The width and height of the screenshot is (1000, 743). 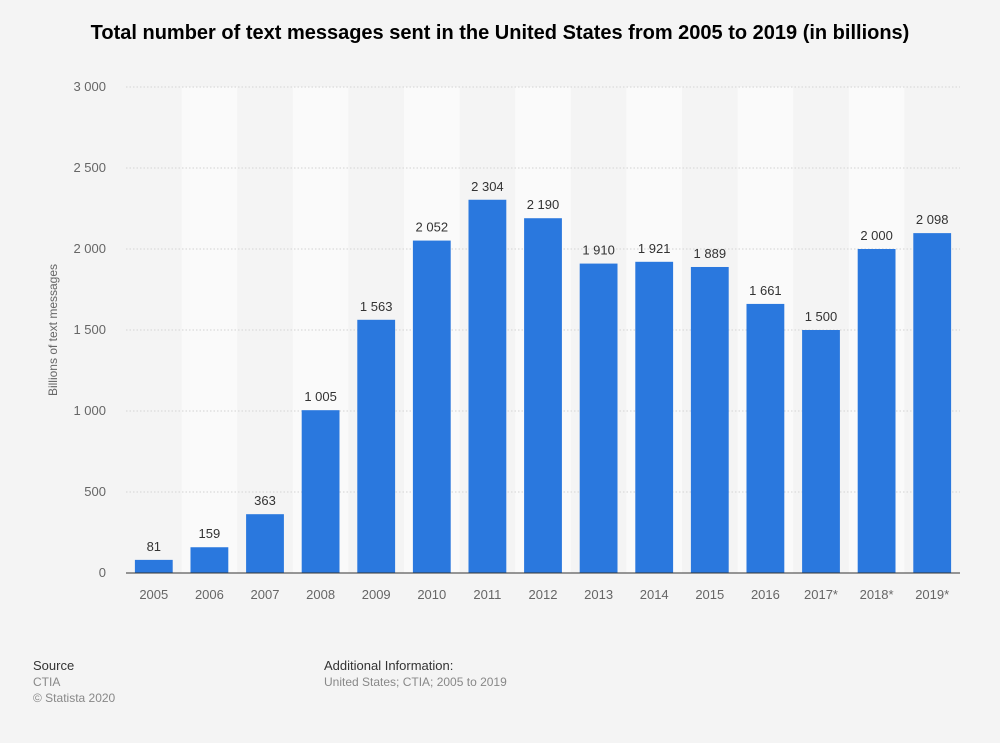 I want to click on x-tick-label: 2014, so click(x=654, y=594).